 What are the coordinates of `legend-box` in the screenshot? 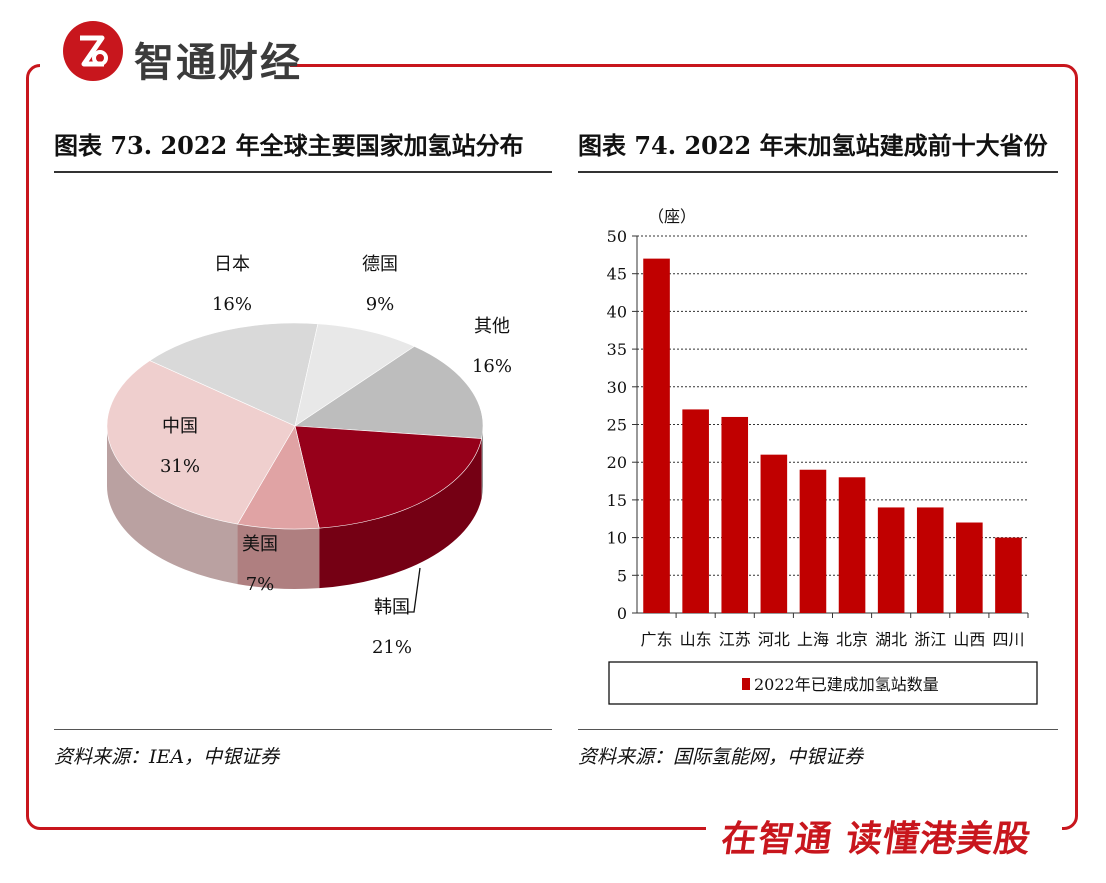 It's located at (823, 683).